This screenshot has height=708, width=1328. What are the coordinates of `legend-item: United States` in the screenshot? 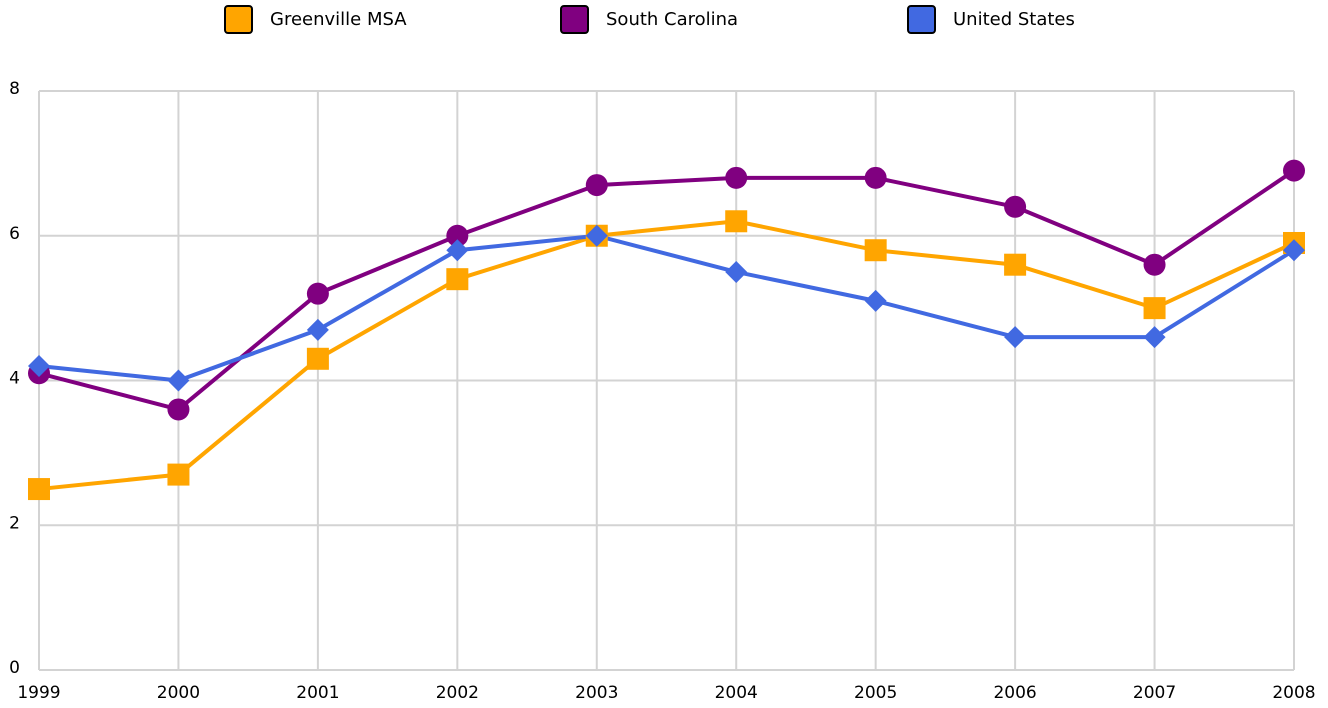 It's located at (991, 19).